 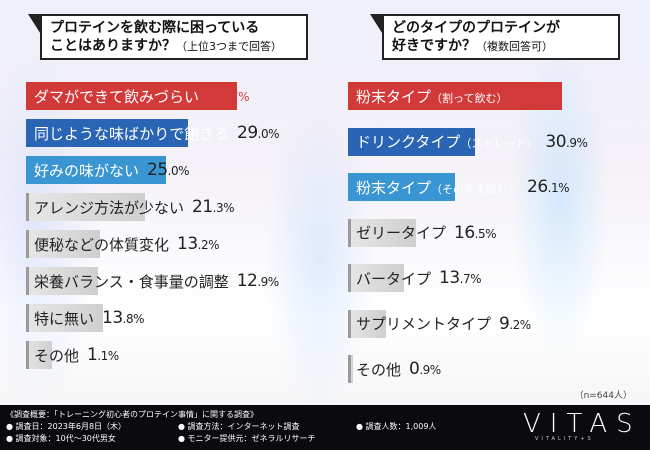 I want to click on right-question-box: どのタイプのプロテインが 好きですか？（複数回答可）, so click(x=495, y=37).